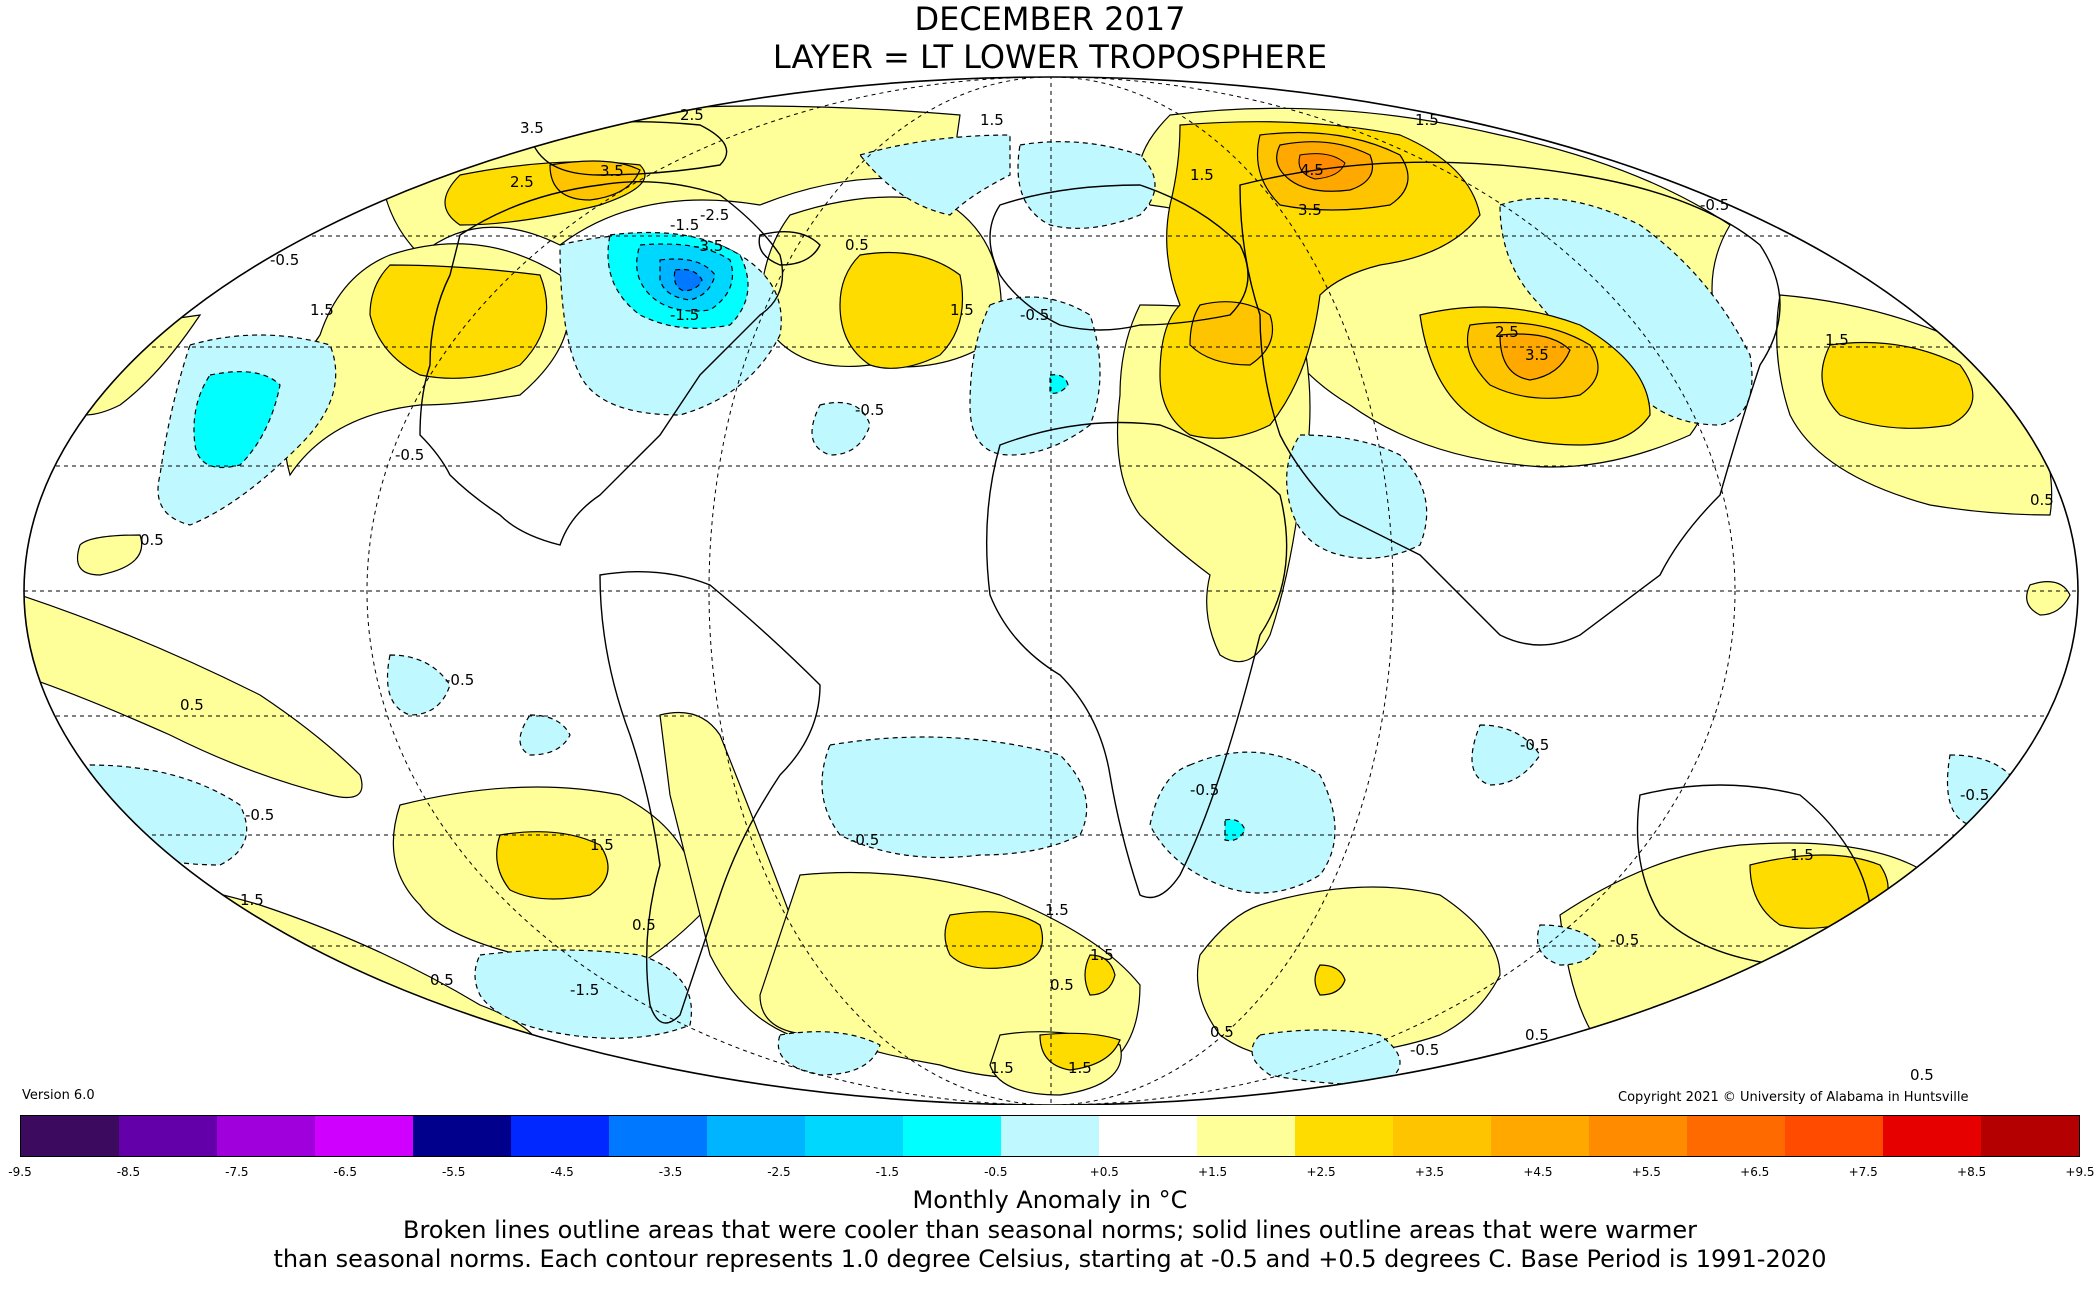  What do you see at coordinates (2080, 1172) in the screenshot?
I see `color-tick-label: +9.5` at bounding box center [2080, 1172].